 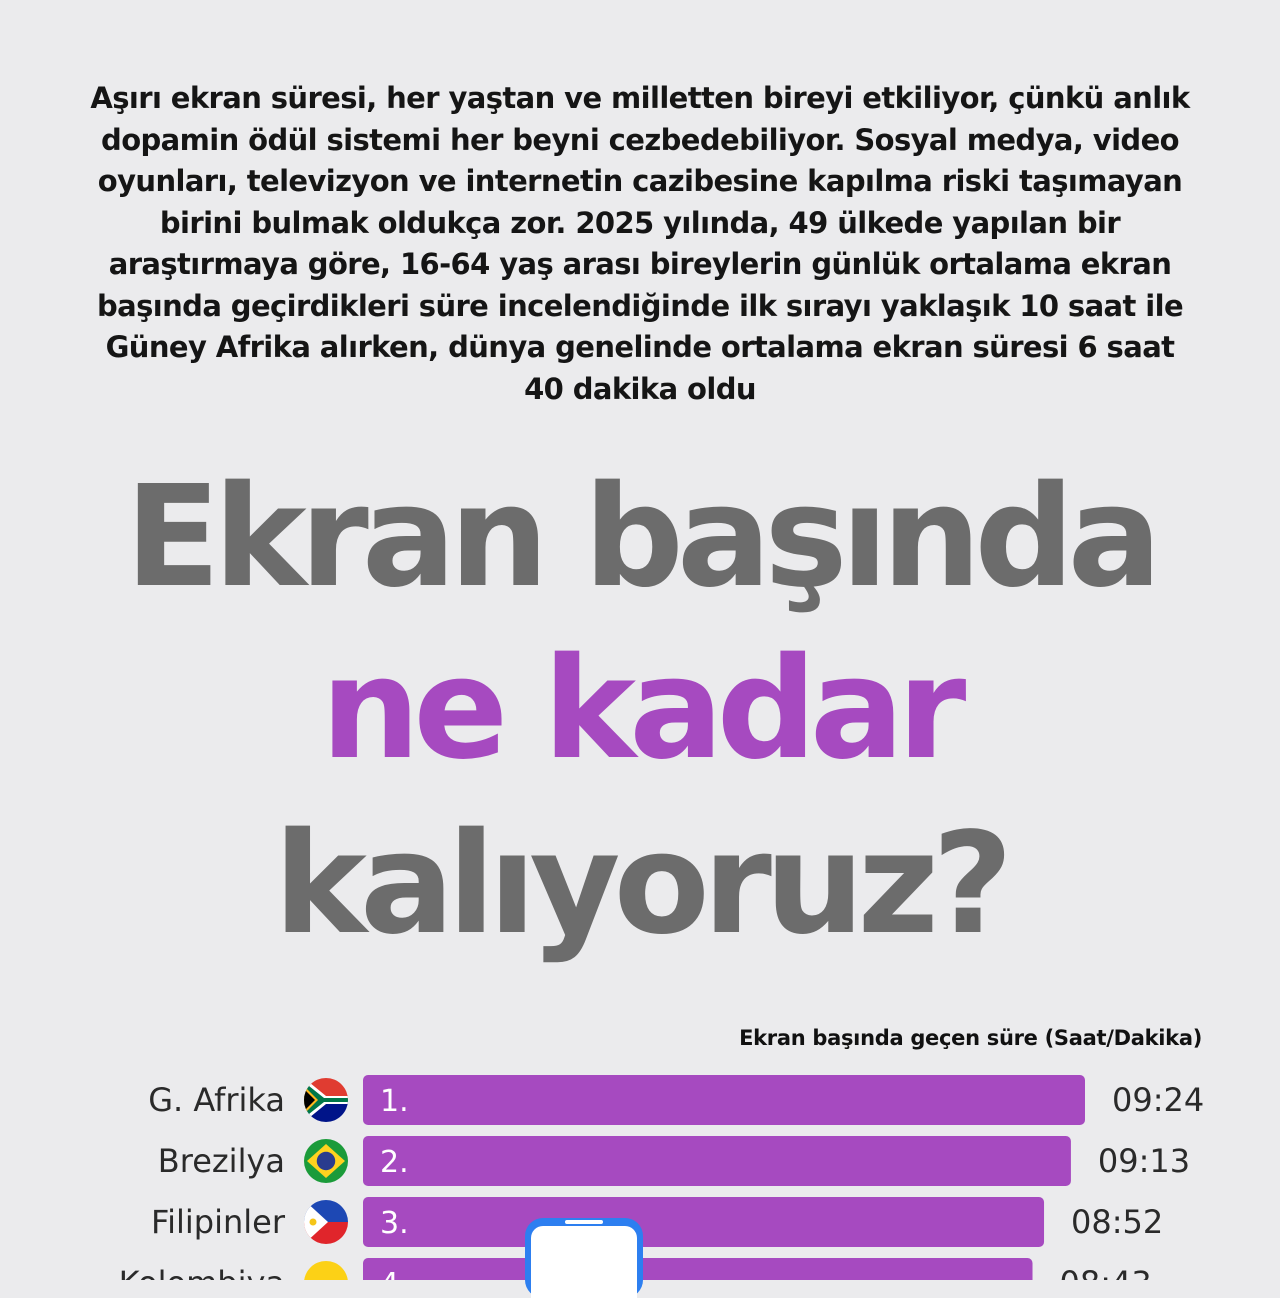 I want to click on phone-screen, so click(x=584, y=1262).